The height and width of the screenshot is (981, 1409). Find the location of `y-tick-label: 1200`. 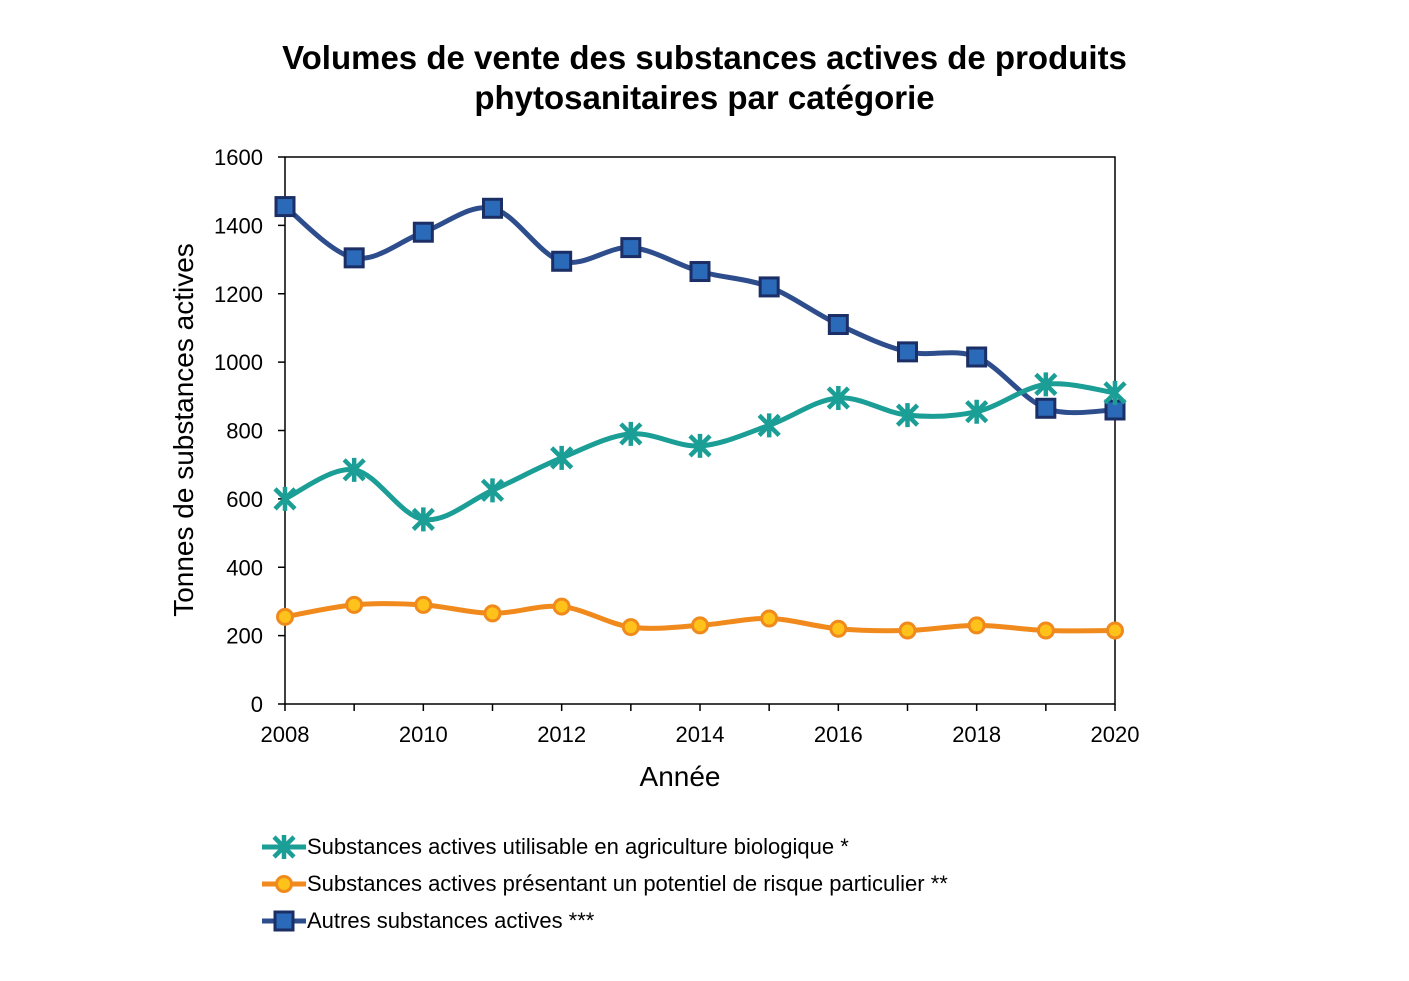

y-tick-label: 1200 is located at coordinates (238, 294).